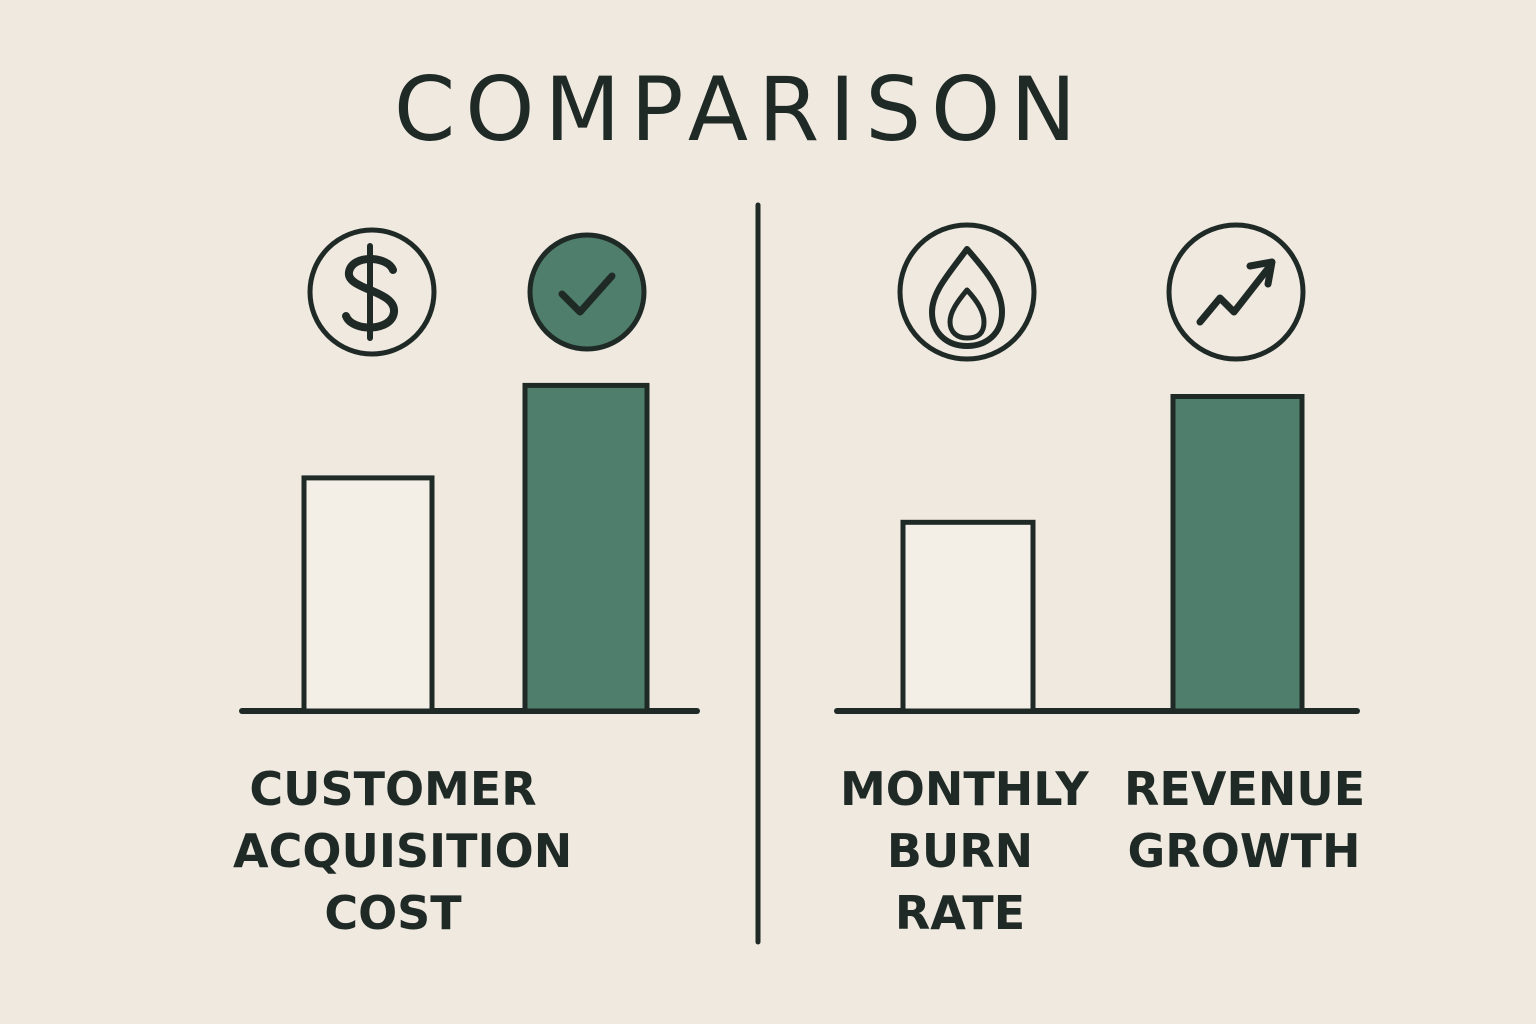 This screenshot has width=1536, height=1024. Describe the element at coordinates (368, 594) in the screenshot. I see `cac-outline-bar` at that location.